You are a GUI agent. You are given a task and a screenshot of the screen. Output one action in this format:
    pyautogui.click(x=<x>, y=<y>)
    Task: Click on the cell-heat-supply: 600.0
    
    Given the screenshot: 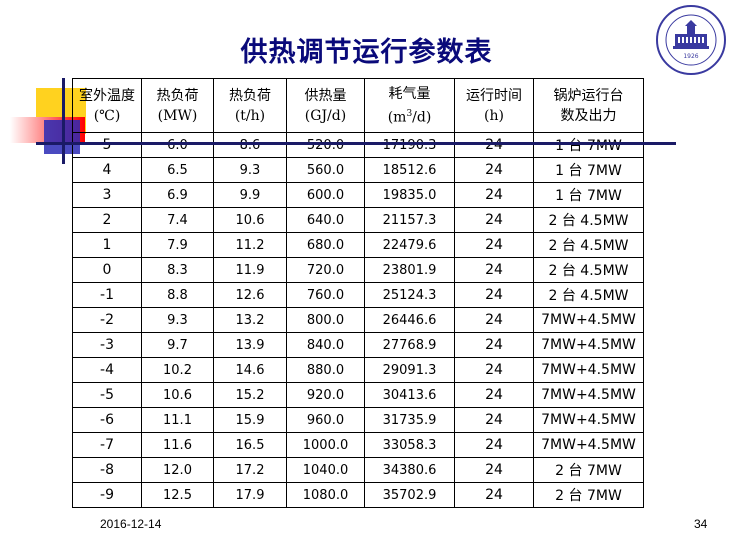 What is the action you would take?
    pyautogui.click(x=325, y=195)
    